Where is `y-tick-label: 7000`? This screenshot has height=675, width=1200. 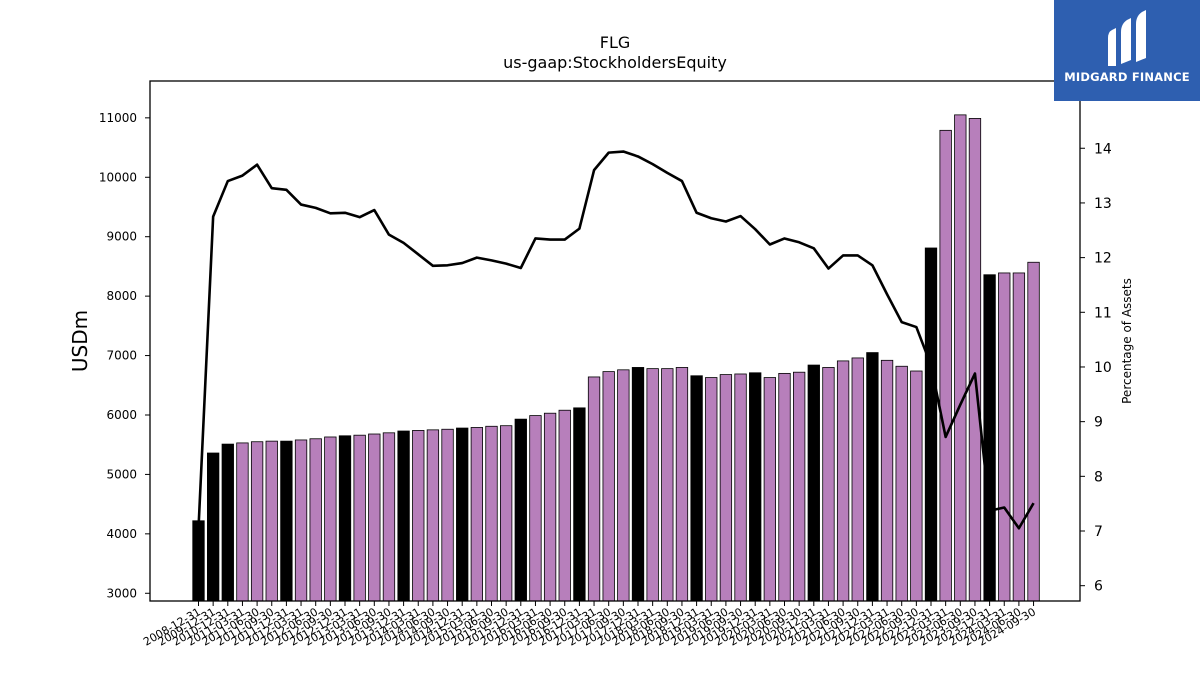 y-tick-label: 7000 is located at coordinates (121, 356).